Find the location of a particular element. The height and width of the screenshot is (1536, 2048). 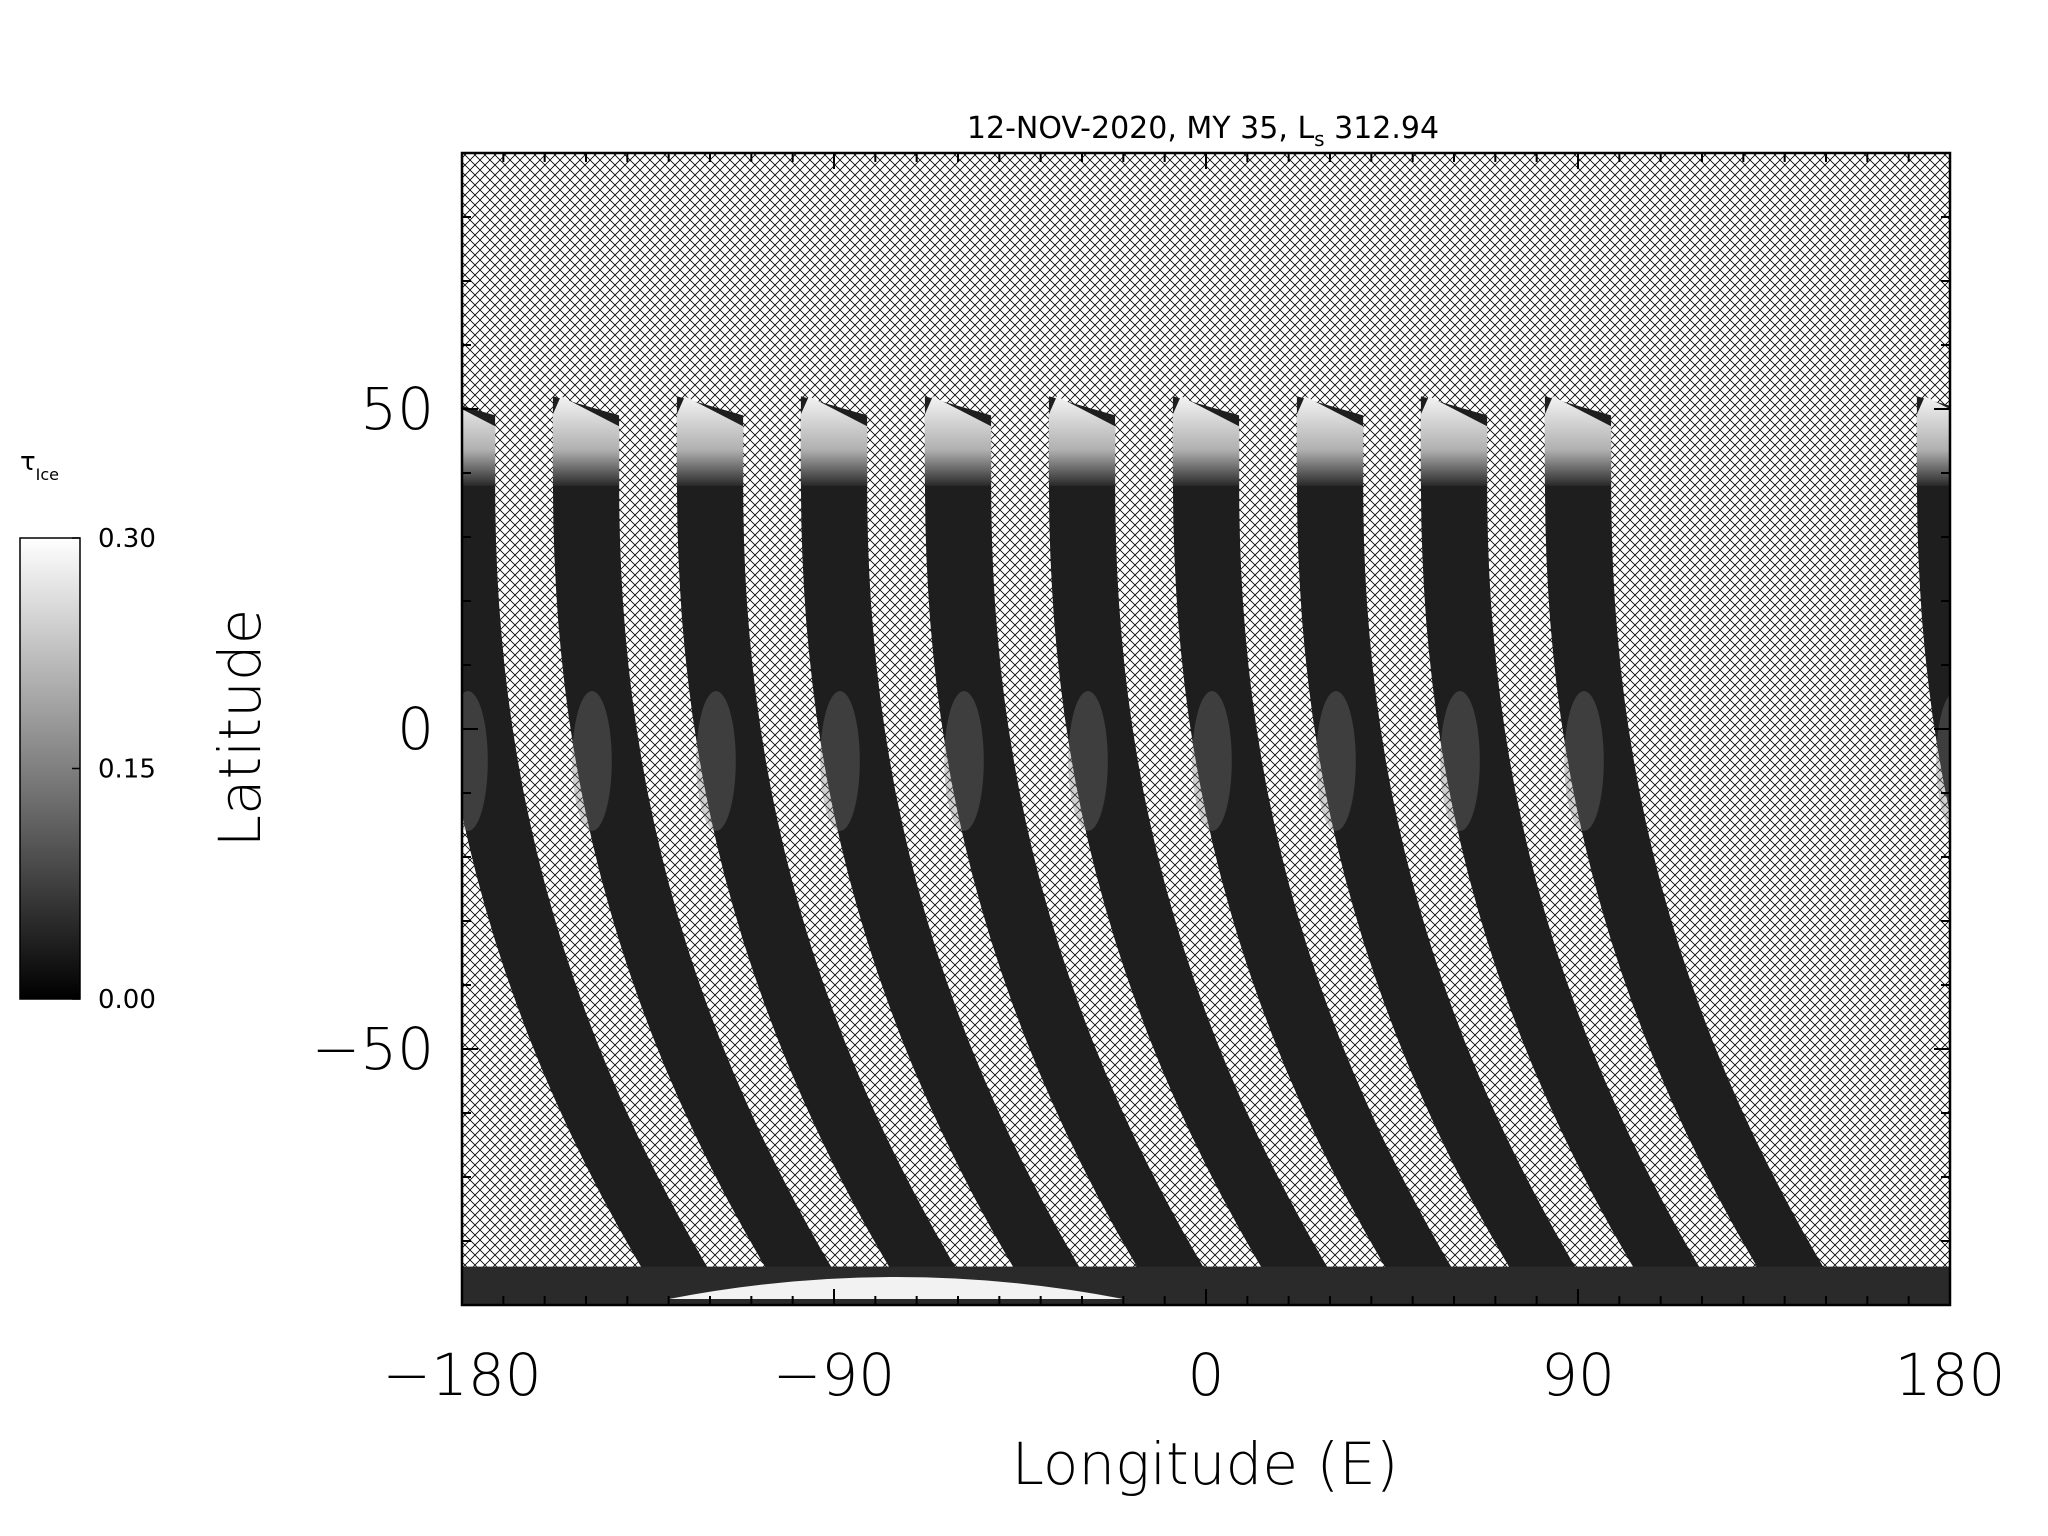

x-tick-label: −180 is located at coordinates (461, 1375).